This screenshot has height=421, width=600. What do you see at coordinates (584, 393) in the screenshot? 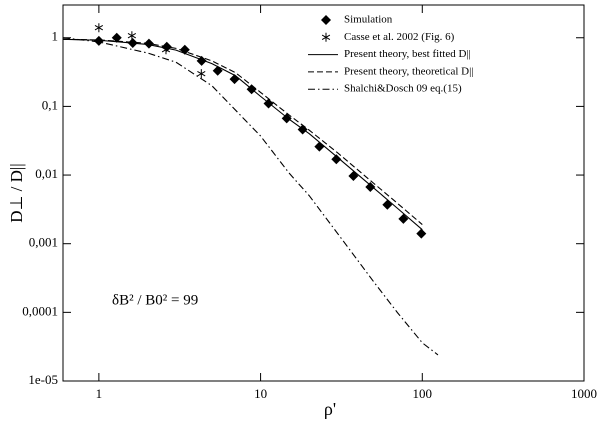
I see `x-tick-label: 1000` at bounding box center [584, 393].